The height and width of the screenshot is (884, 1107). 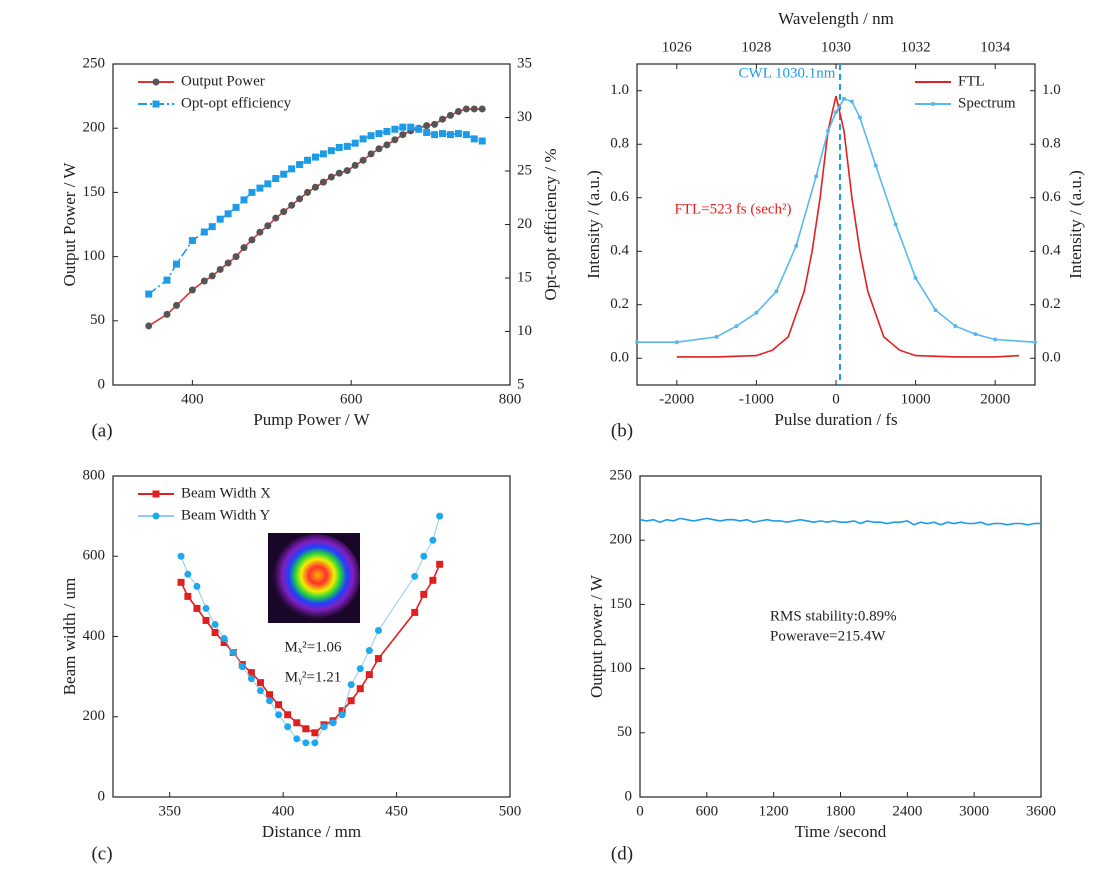 I want to click on y-tick-label: 800, so click(x=94, y=475).